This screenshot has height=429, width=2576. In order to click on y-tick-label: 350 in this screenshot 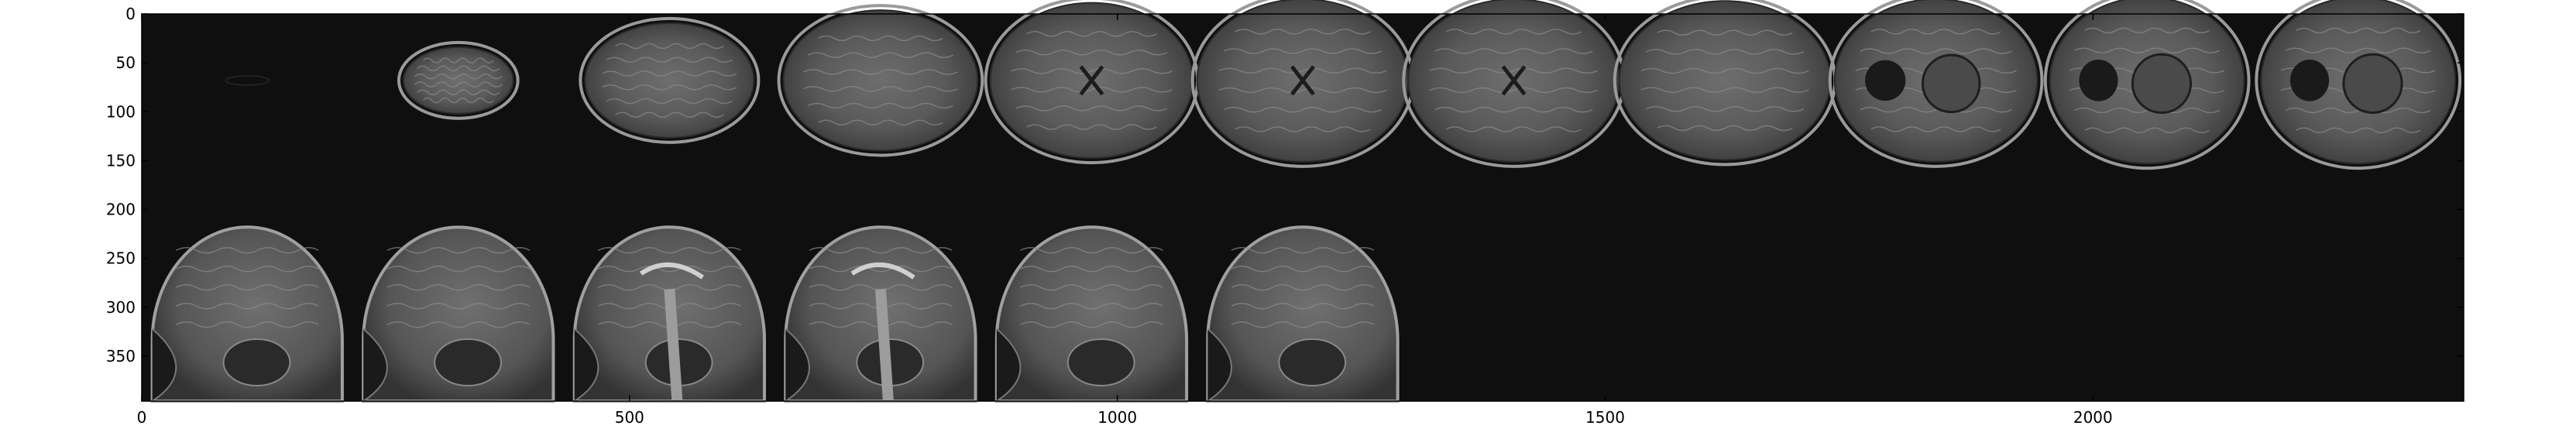, I will do `click(121, 356)`.